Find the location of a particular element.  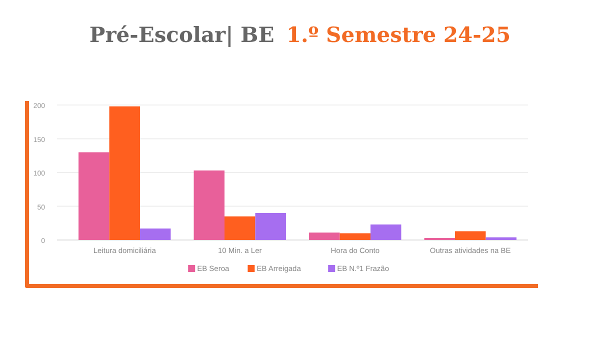

chart-subtitle: 1.º Semestre 24-25 is located at coordinates (398, 34).